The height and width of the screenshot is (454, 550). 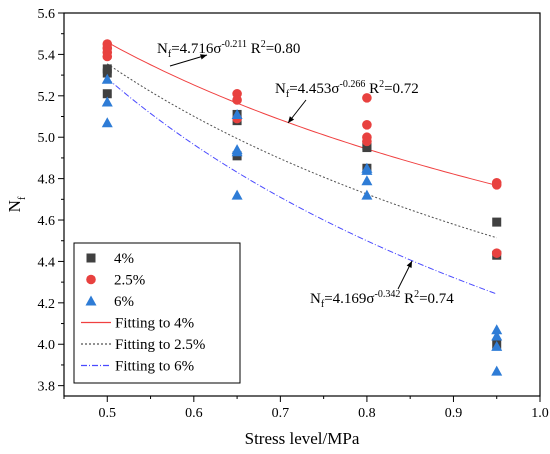 What do you see at coordinates (47, 97) in the screenshot?
I see `y-tick-label: 5.2` at bounding box center [47, 97].